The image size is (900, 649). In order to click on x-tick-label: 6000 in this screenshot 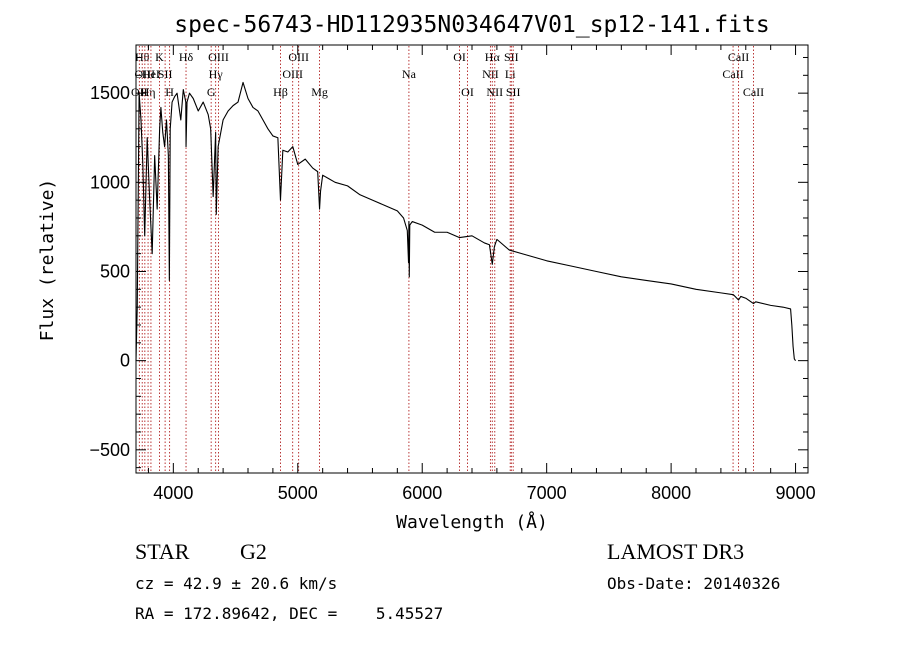, I will do `click(422, 493)`.